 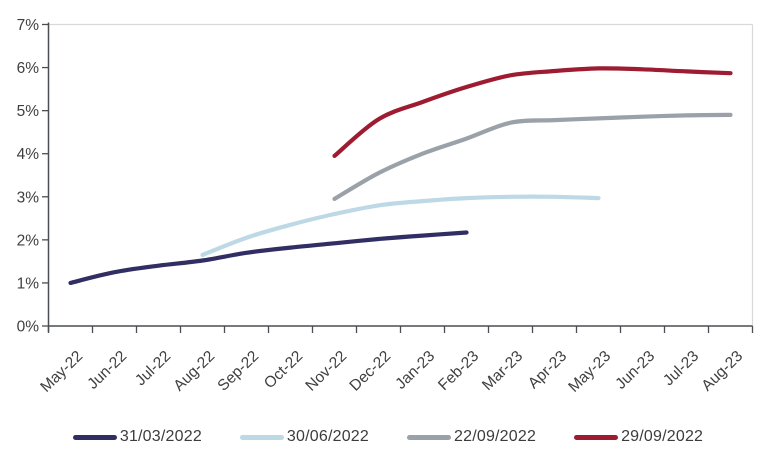 I want to click on x-tick-label: Jan-23, so click(x=415, y=370).